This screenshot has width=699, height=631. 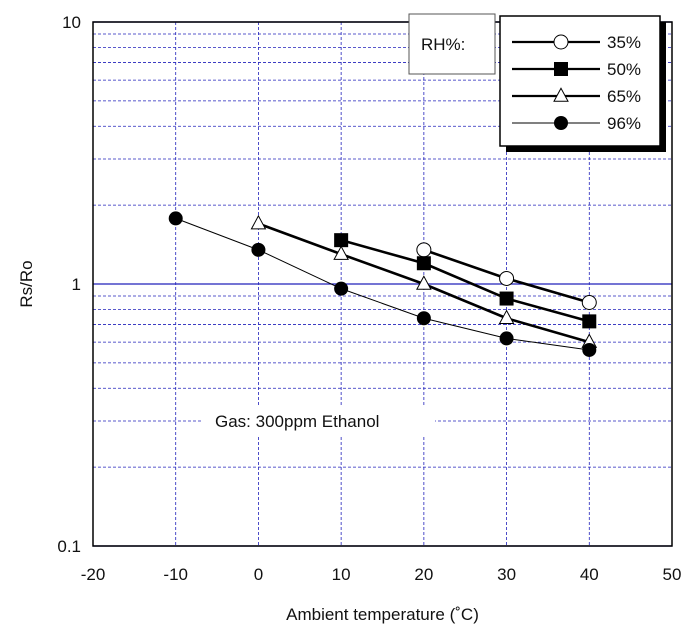 I want to click on gas-annotation-background, so click(x=319, y=421).